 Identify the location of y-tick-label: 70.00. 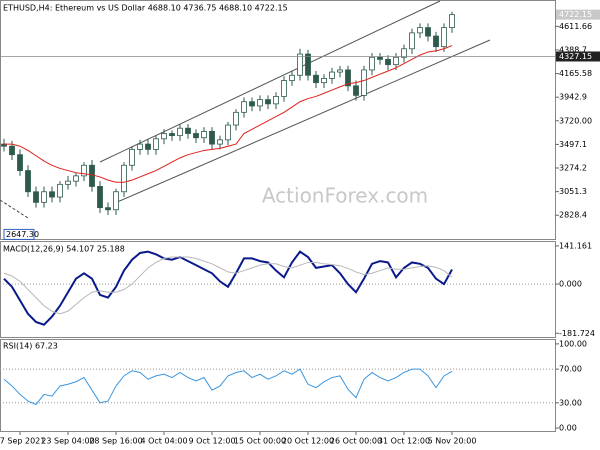
(570, 369).